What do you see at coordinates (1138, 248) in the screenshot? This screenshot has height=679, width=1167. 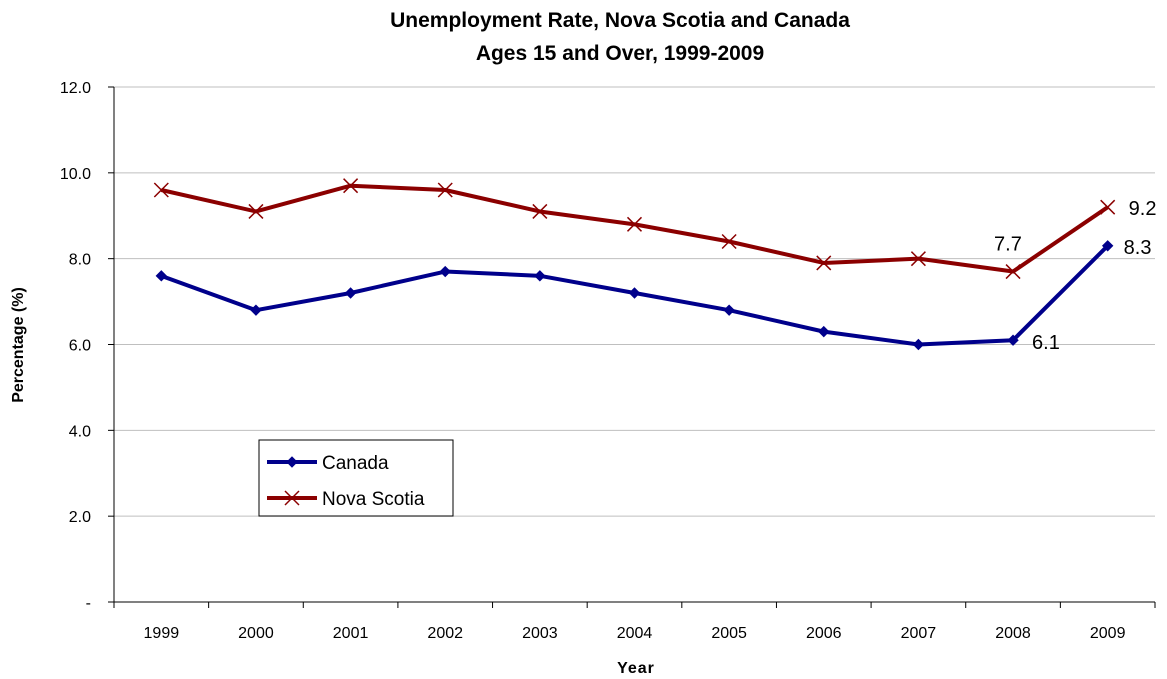 I see `data-label: 8.3` at bounding box center [1138, 248].